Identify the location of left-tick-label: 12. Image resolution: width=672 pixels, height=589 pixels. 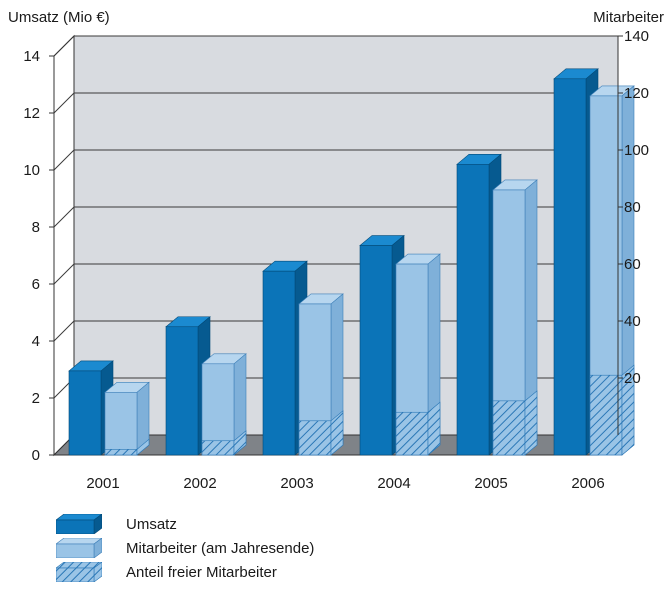
(31, 113).